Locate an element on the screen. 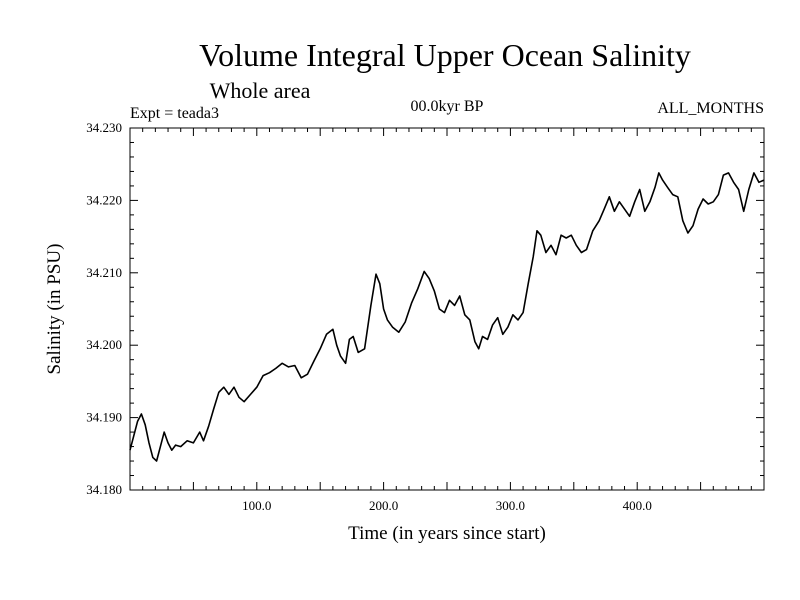 Image resolution: width=800 pixels, height=600 pixels. experiment-label: Expt = teada3 is located at coordinates (174, 113).